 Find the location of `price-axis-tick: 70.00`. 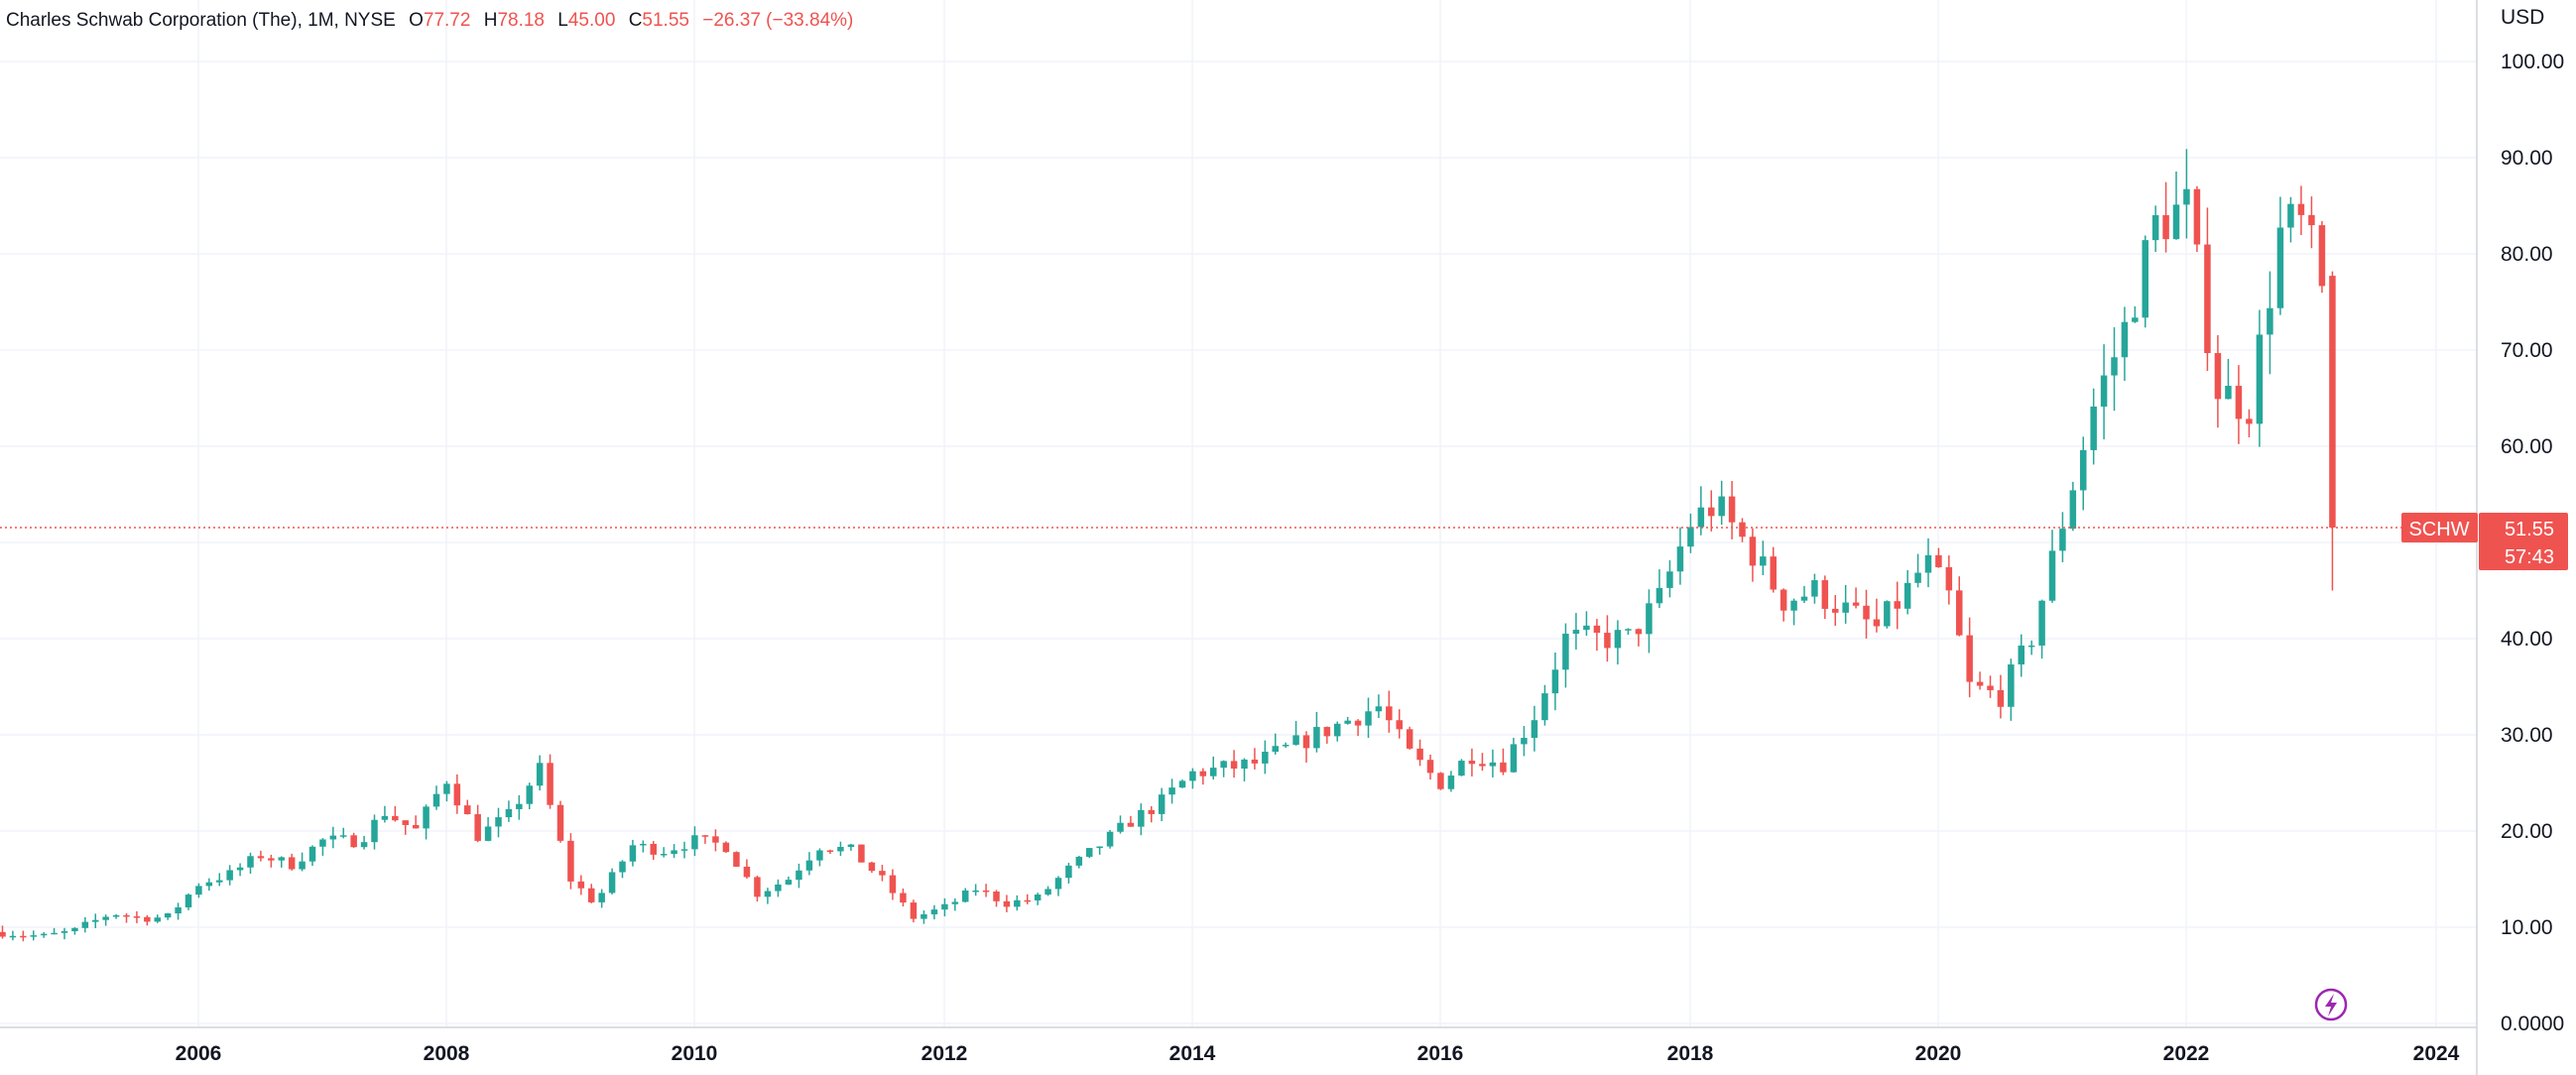

price-axis-tick: 70.00 is located at coordinates (2527, 350).